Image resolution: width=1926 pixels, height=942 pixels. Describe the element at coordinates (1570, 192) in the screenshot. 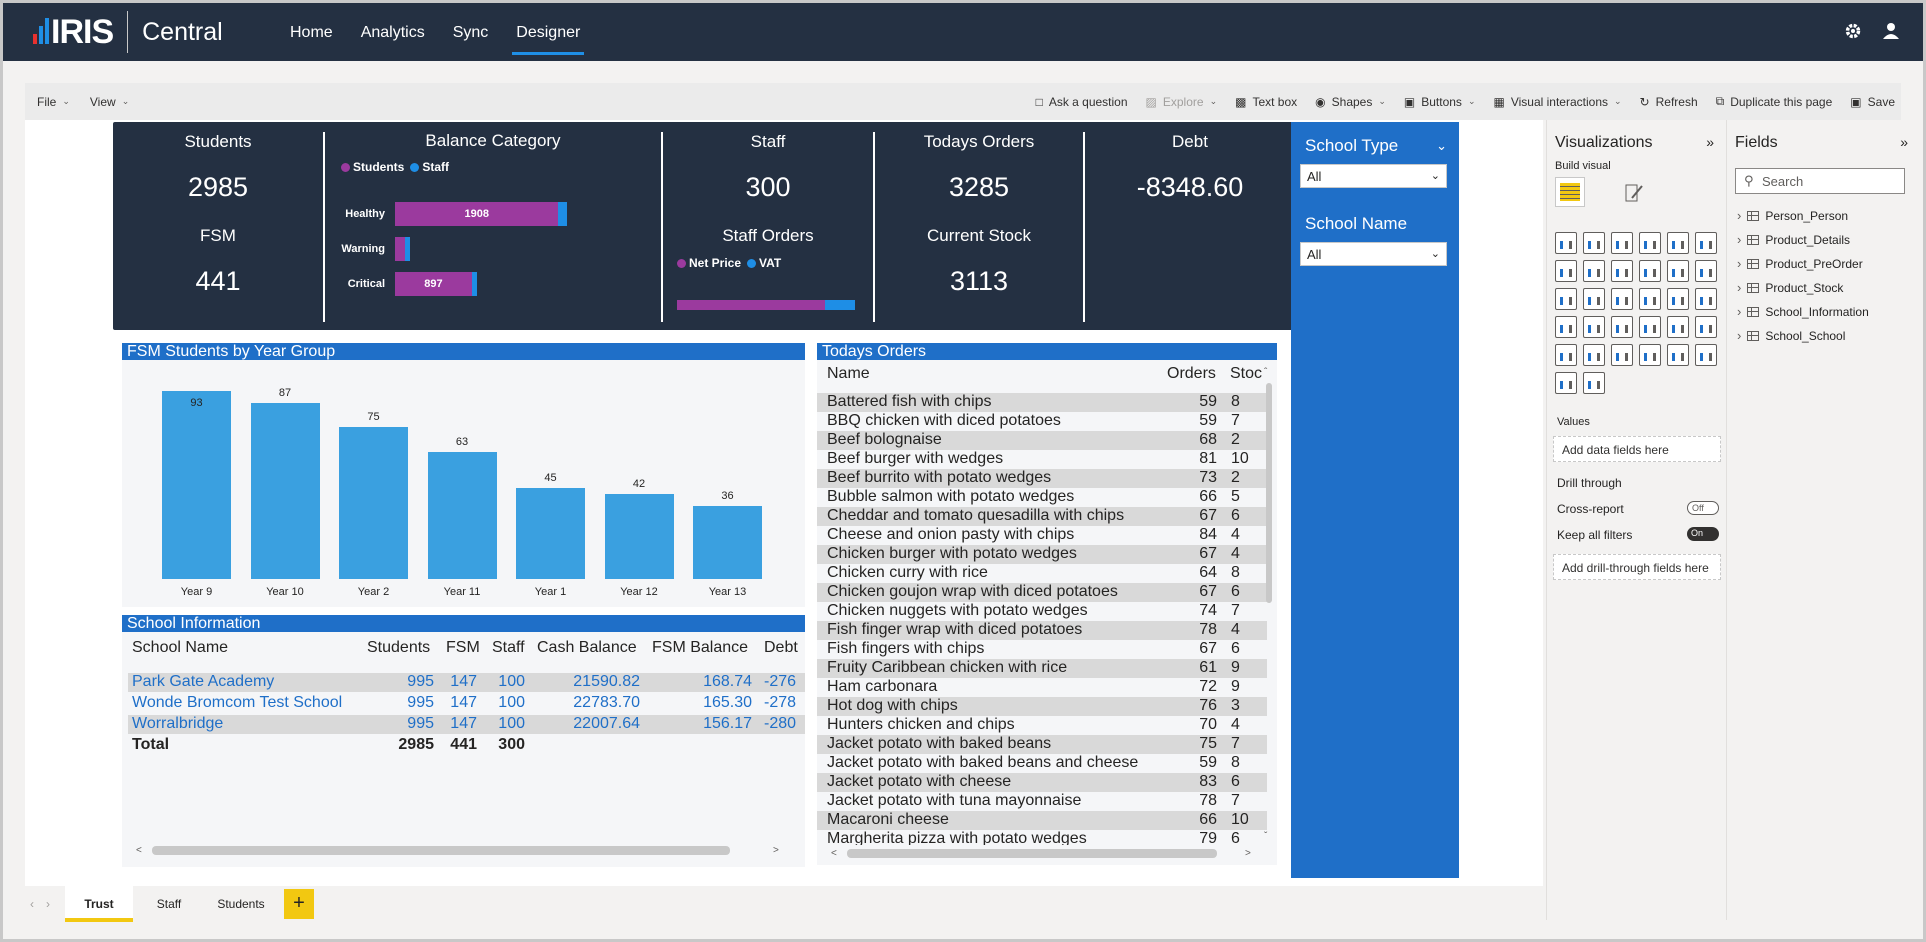

I see `build-visual-tab` at that location.